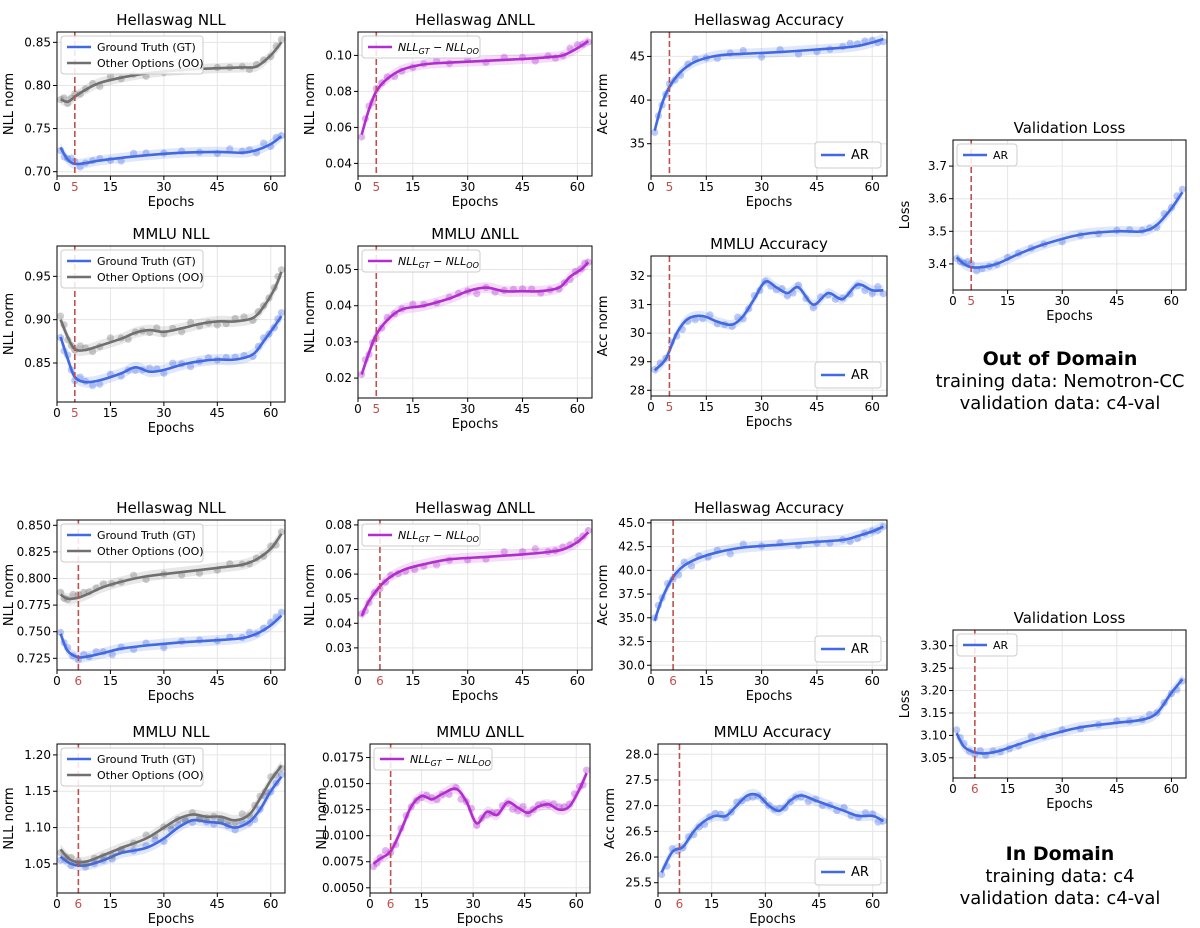 The width and height of the screenshot is (1200, 928). Describe the element at coordinates (408, 261) in the screenshot. I see `legend-label-part: NLL` at that location.